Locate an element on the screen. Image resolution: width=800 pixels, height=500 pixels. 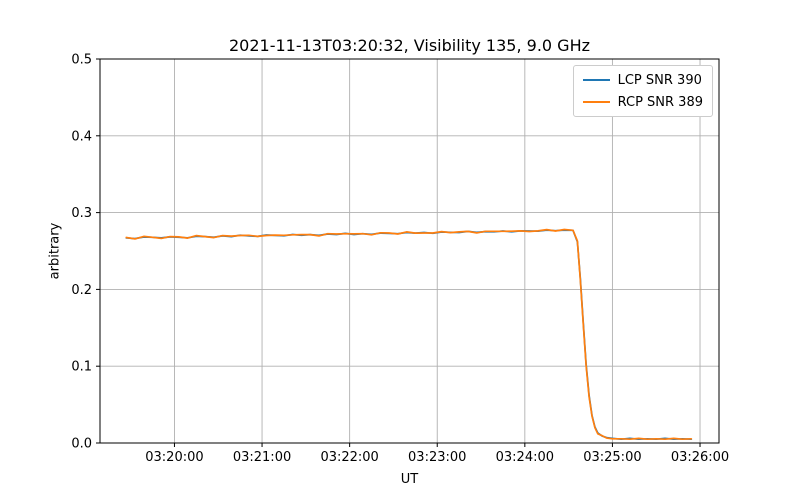
y-tick-label: 0.1 is located at coordinates (81, 367).